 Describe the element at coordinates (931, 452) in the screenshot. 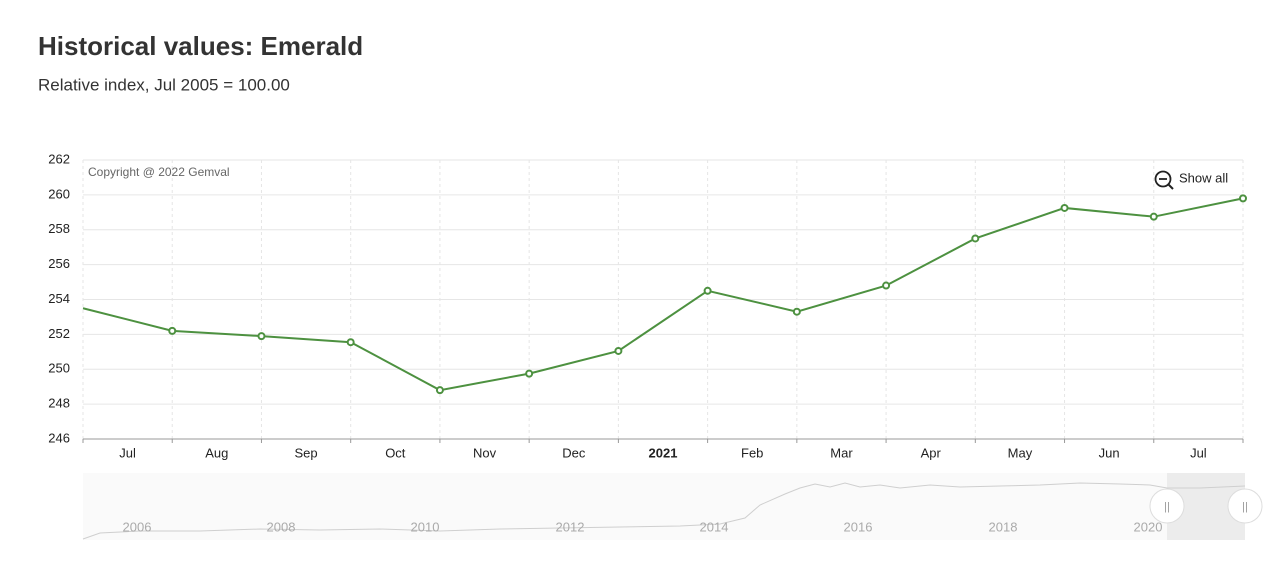

I see `x-tick-label: Apr` at that location.